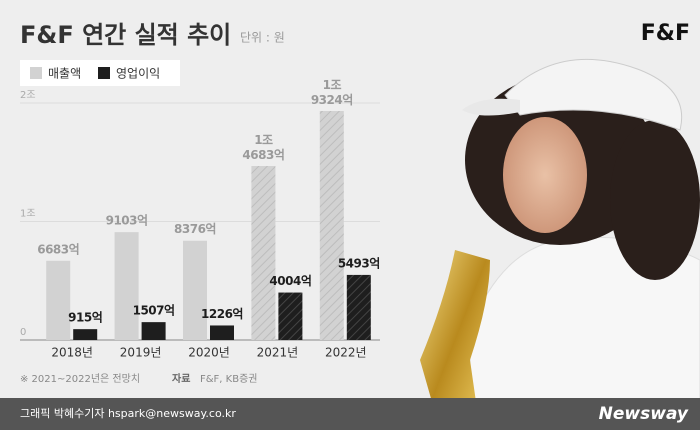 Image resolution: width=700 pixels, height=430 pixels. Describe the element at coordinates (141, 353) in the screenshot. I see `x-tick-label: 2019년` at that location.